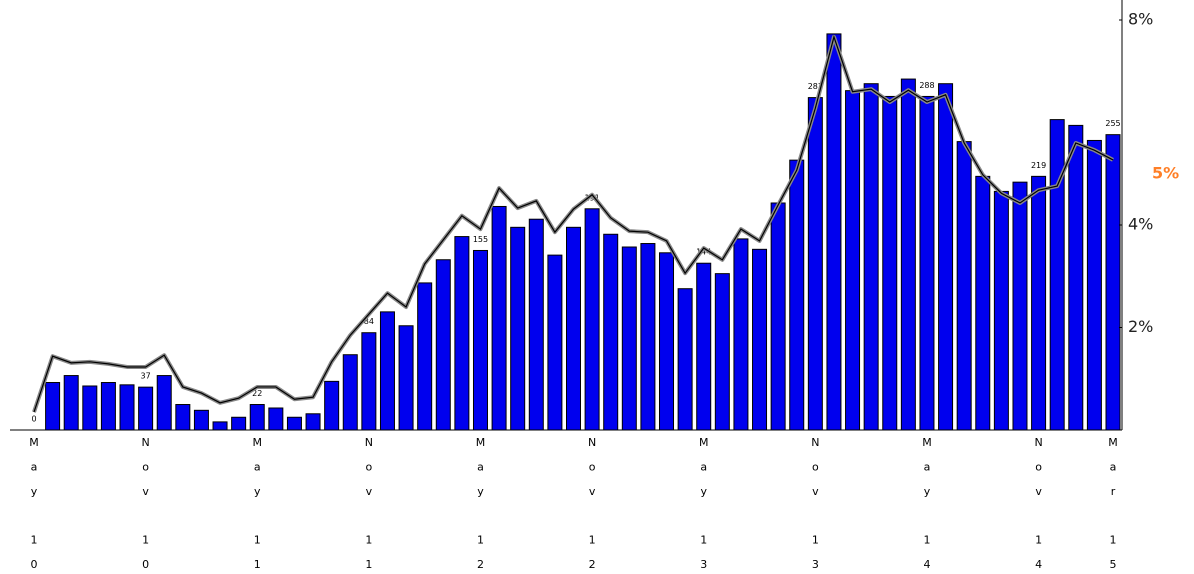 Image resolution: width=1194 pixels, height=574 pixels. I want to click on data-label: 219, so click(1038, 165).